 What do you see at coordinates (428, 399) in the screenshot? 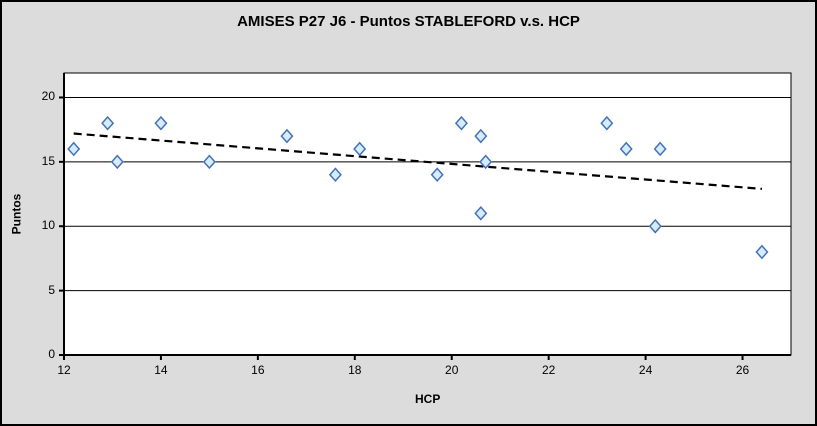
I see `x-axis-title: HCP` at bounding box center [428, 399].